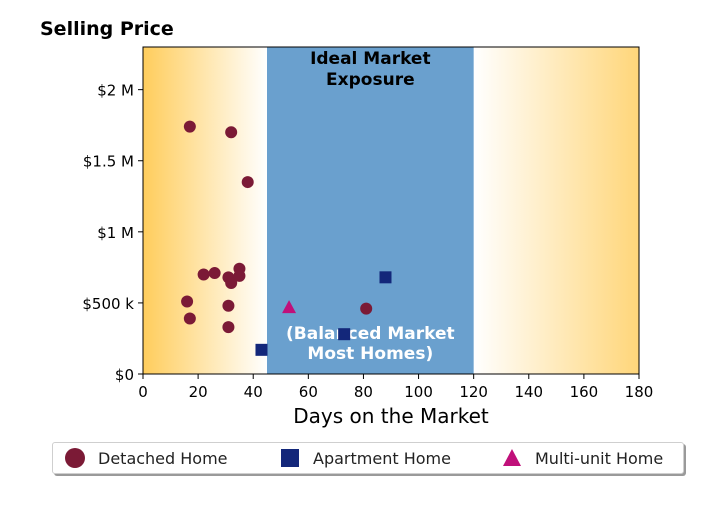  I want to click on y-tick-label: $1.5 M, so click(108, 162).